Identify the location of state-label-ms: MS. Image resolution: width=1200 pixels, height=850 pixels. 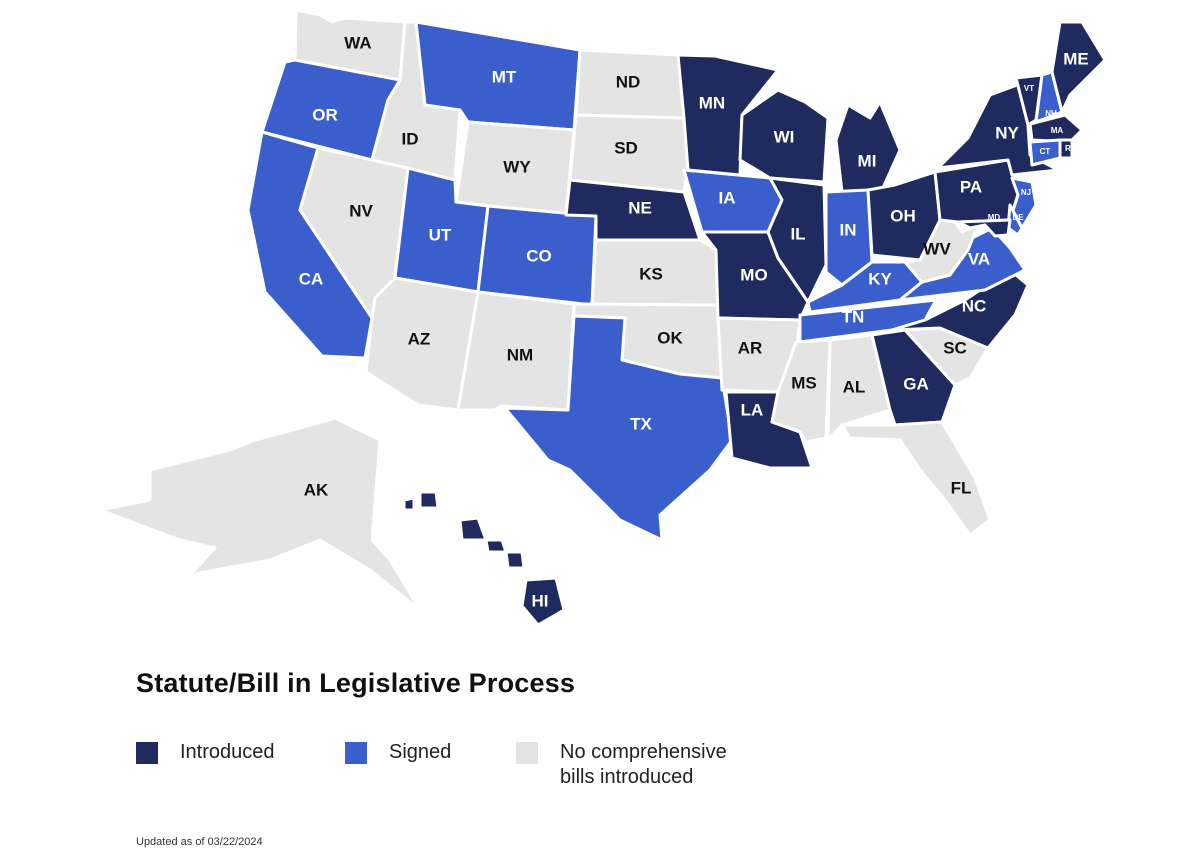
(804, 382).